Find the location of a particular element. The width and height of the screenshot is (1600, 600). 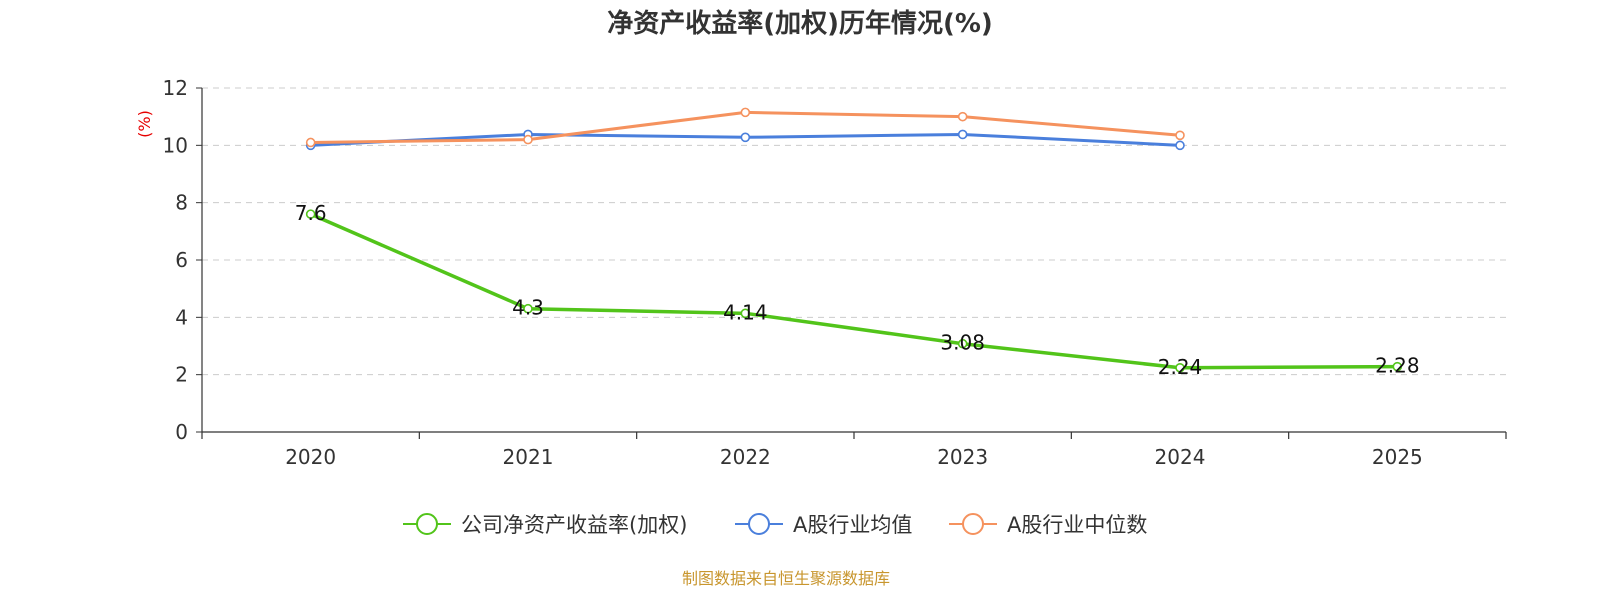

y-axis-unit-label: (%) is located at coordinates (144, 124).